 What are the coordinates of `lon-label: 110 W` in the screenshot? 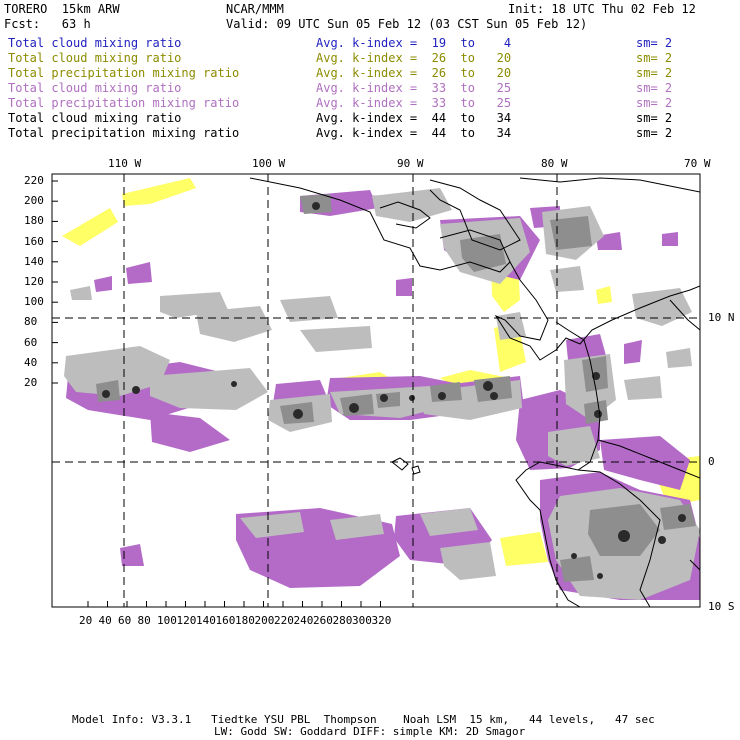 It's located at (125, 163).